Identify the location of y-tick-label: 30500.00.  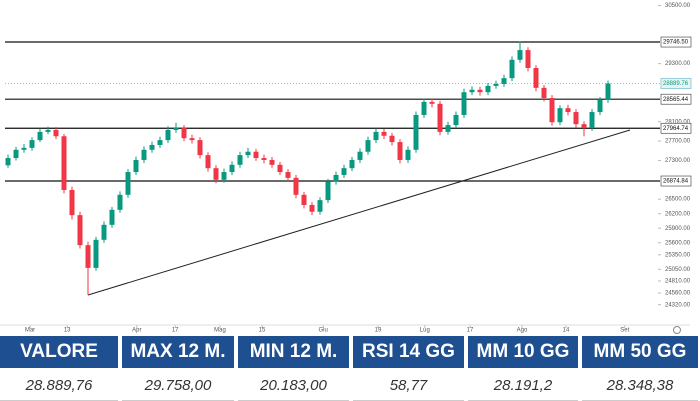
(678, 6).